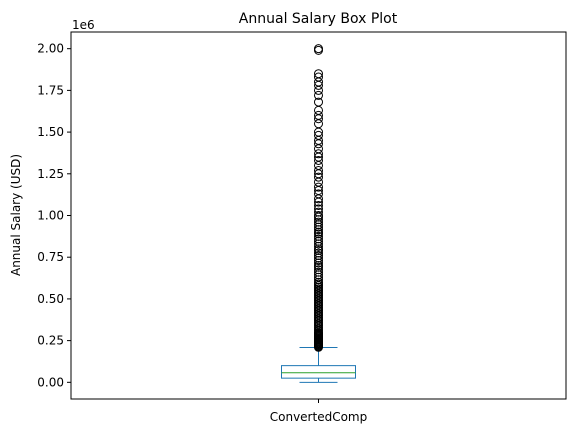 Image resolution: width=576 pixels, height=435 pixels. Describe the element at coordinates (50, 49) in the screenshot. I see `y-tick-label: 2.00` at that location.